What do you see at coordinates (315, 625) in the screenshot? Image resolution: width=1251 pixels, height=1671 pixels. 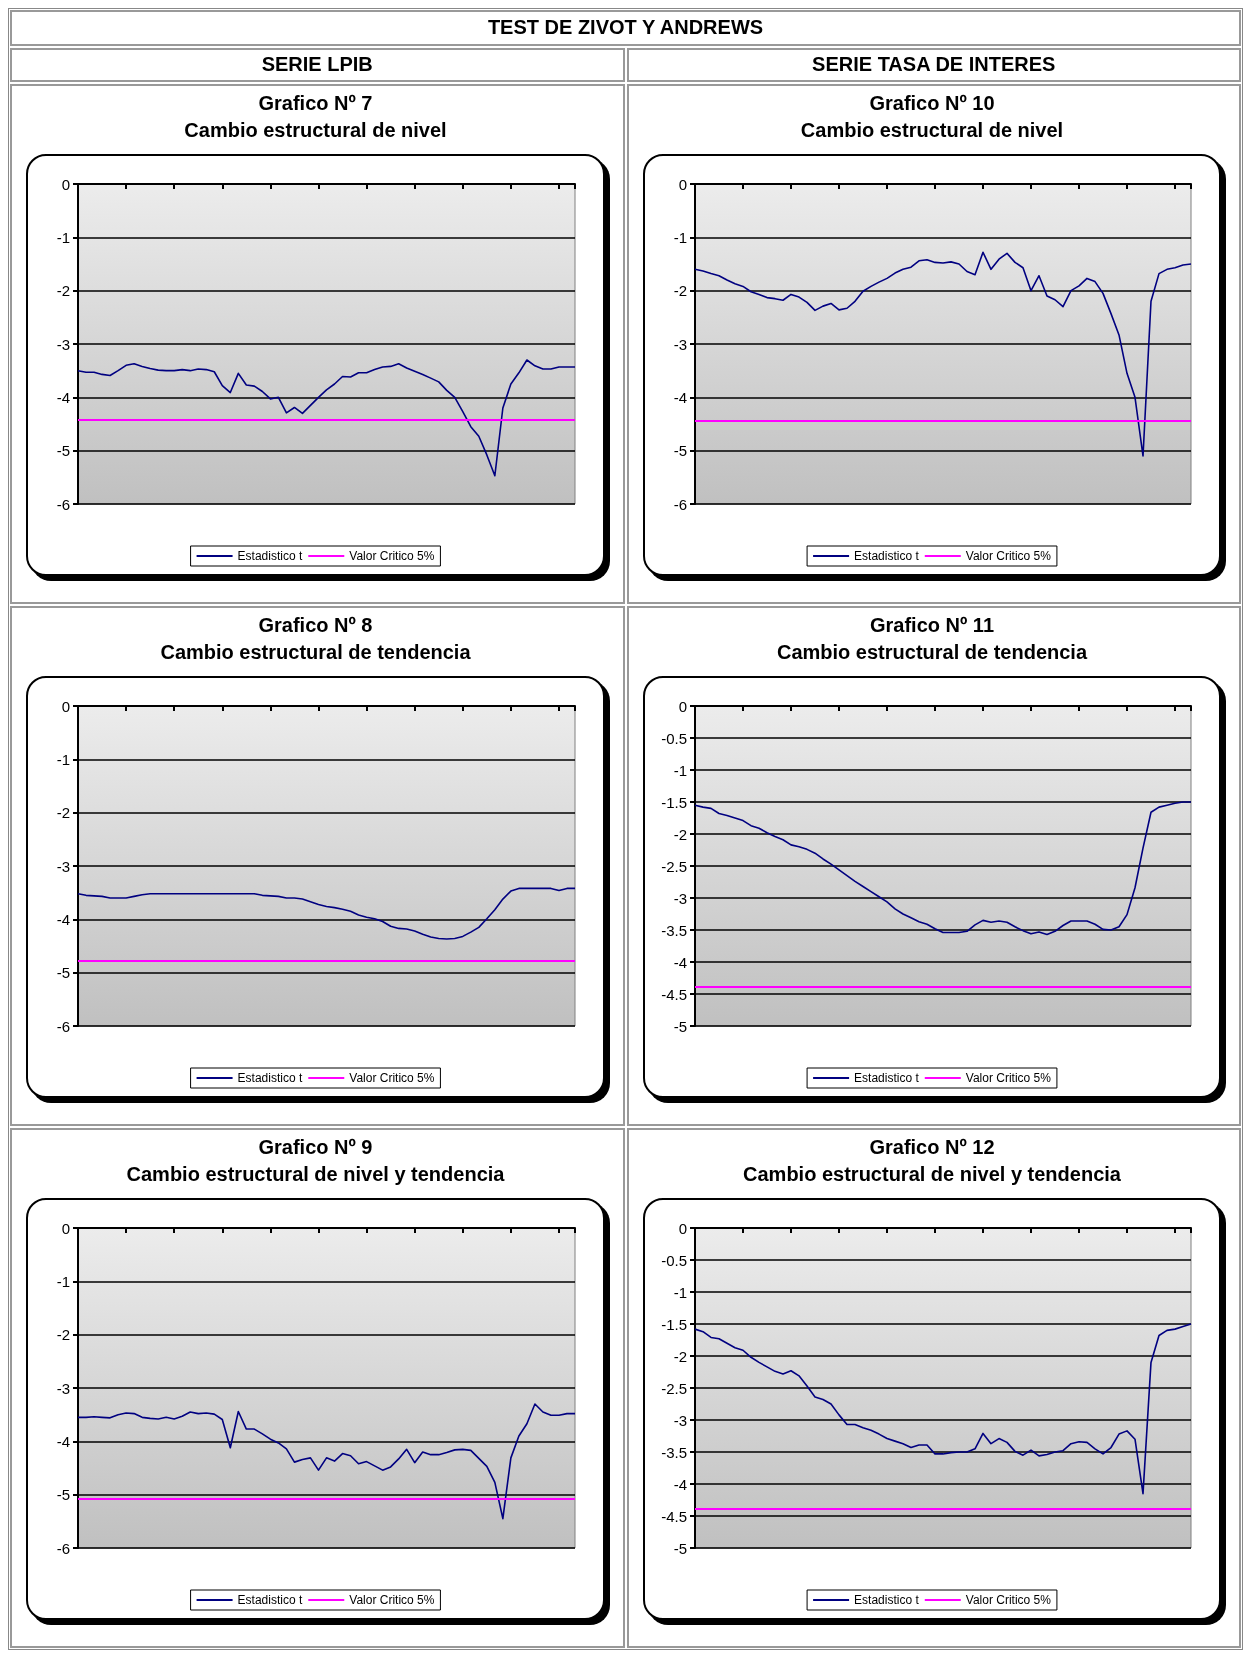 I see `chart-title: Grafico Nº 8` at bounding box center [315, 625].